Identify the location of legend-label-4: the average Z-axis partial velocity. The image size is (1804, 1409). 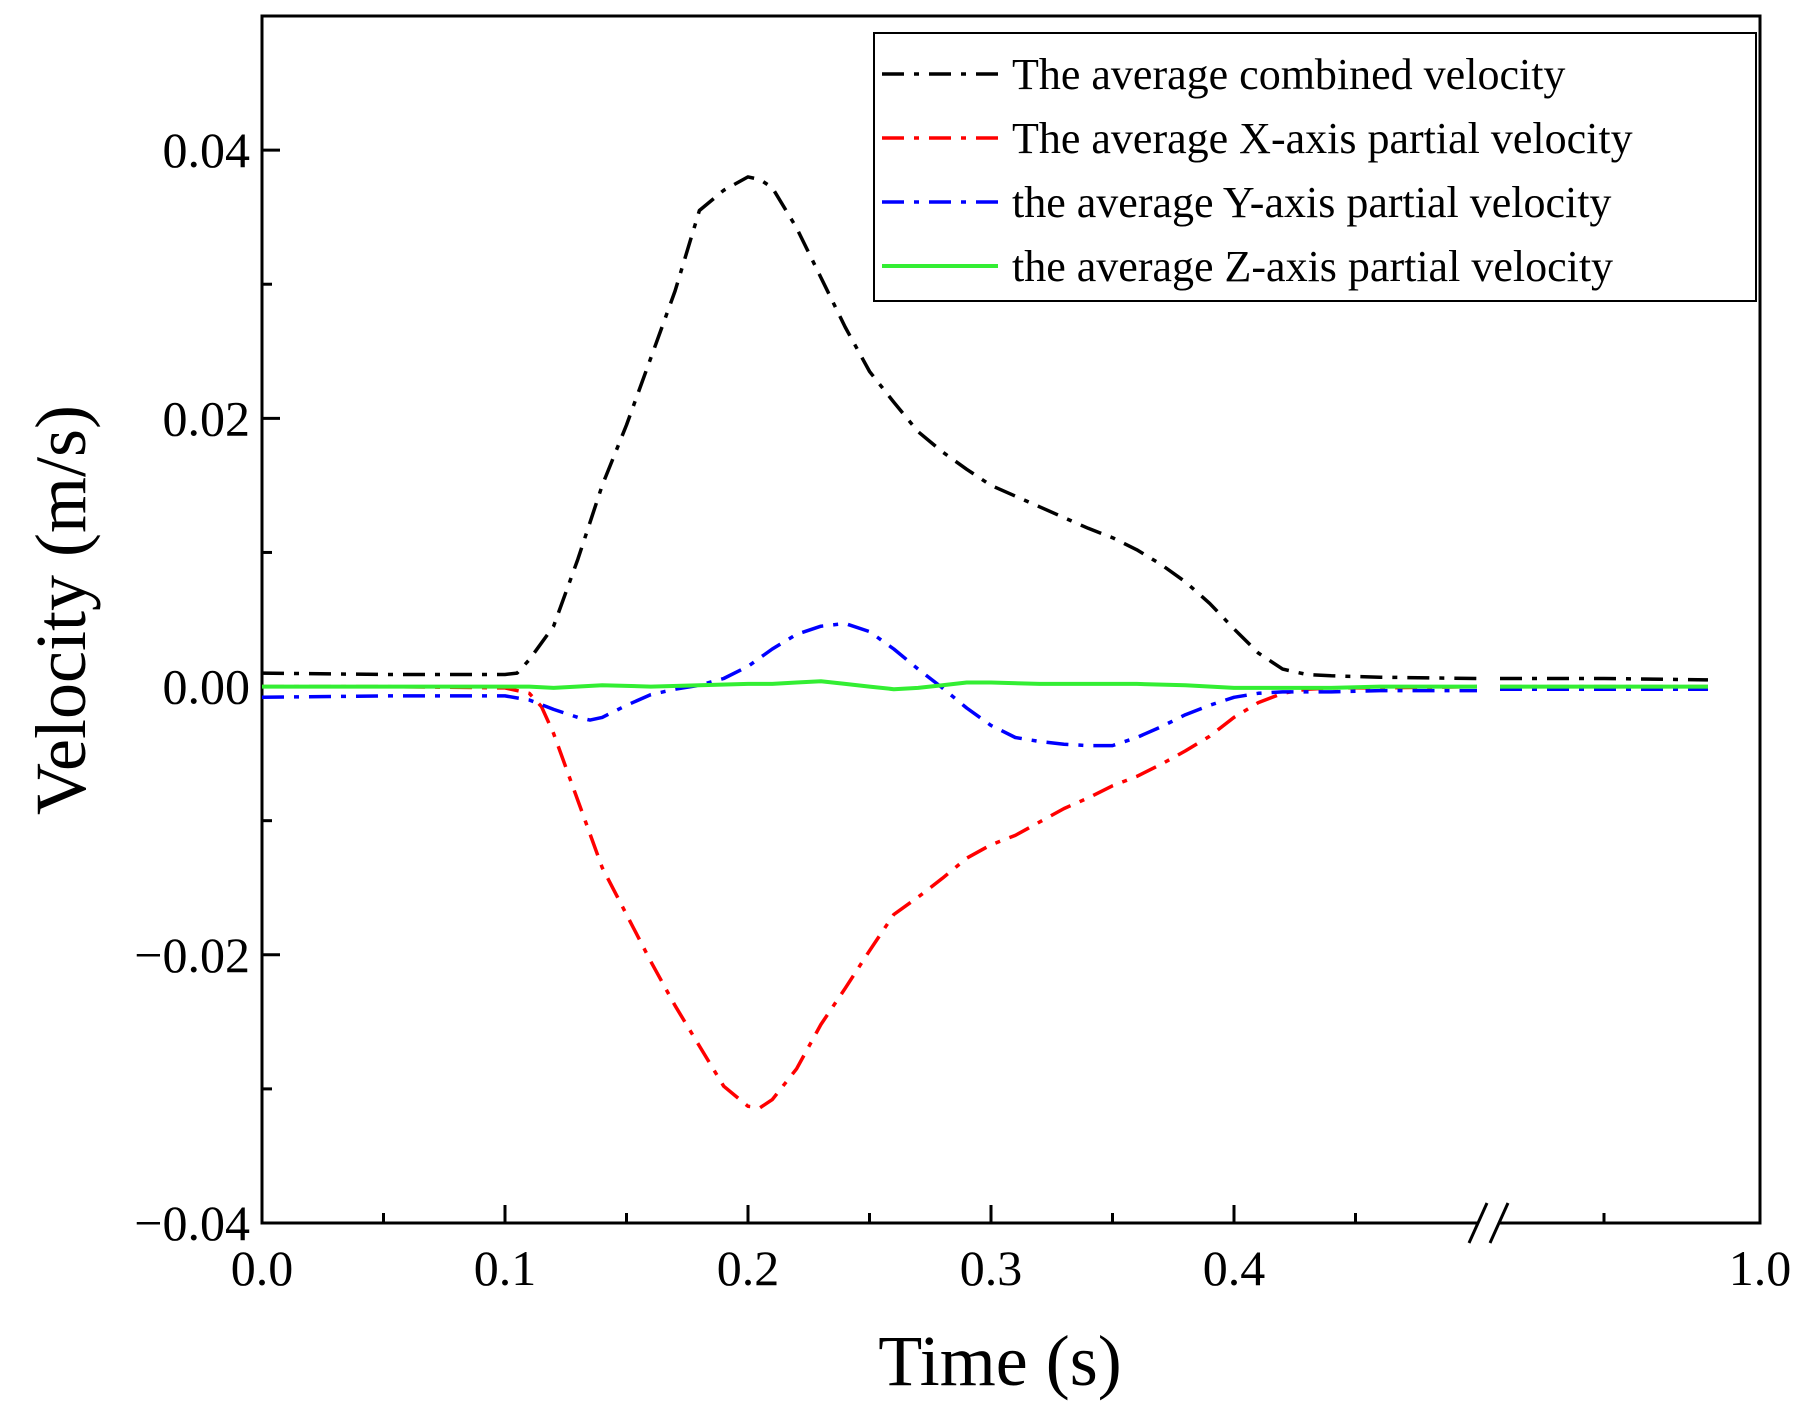
(1312, 266).